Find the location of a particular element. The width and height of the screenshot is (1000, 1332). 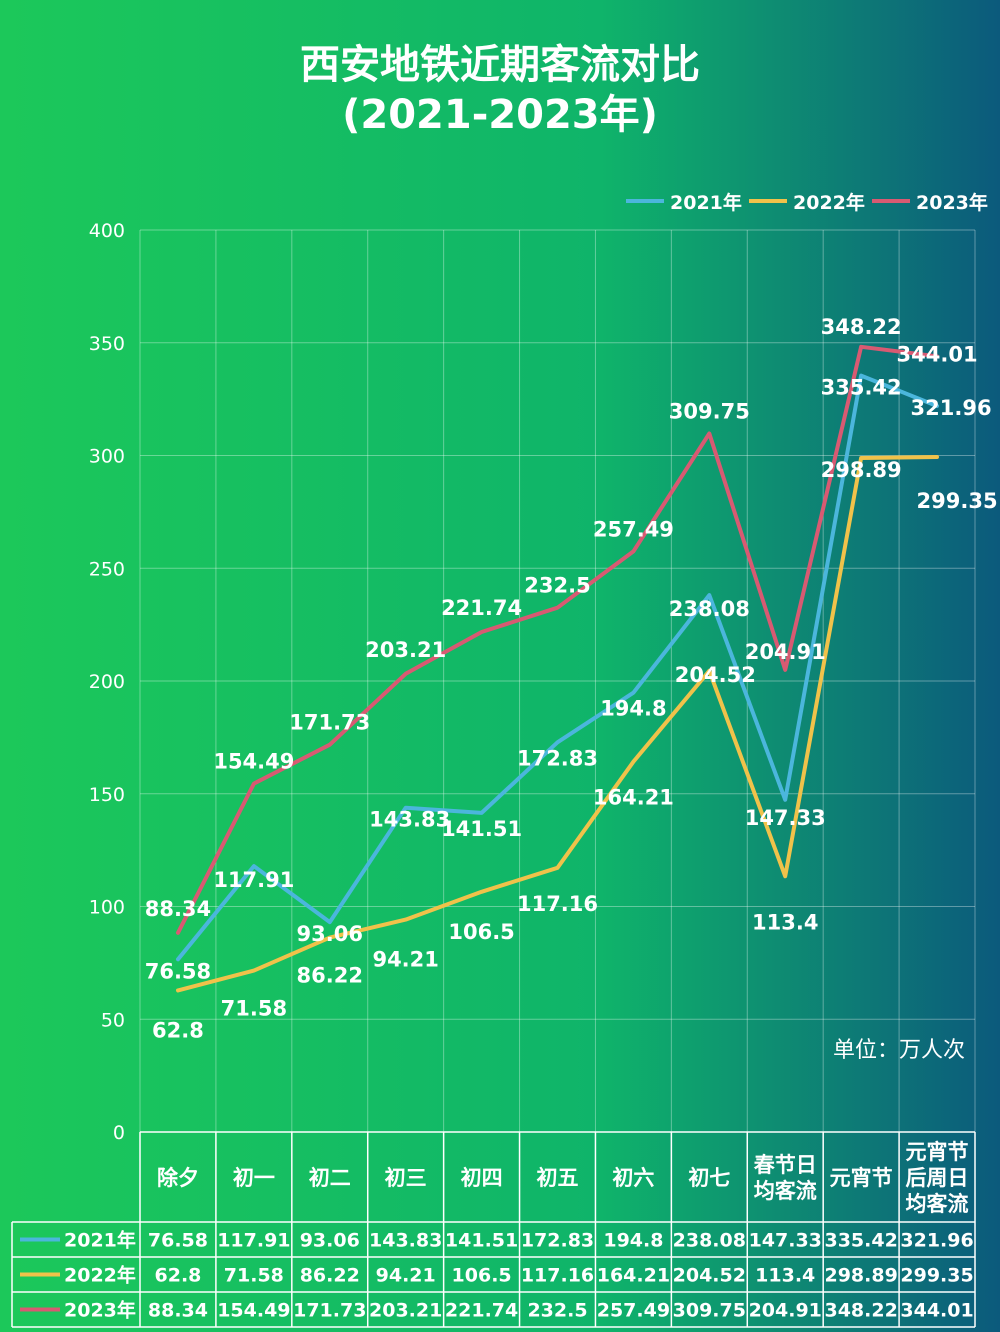

table-cell: 88.34 is located at coordinates (178, 1311).